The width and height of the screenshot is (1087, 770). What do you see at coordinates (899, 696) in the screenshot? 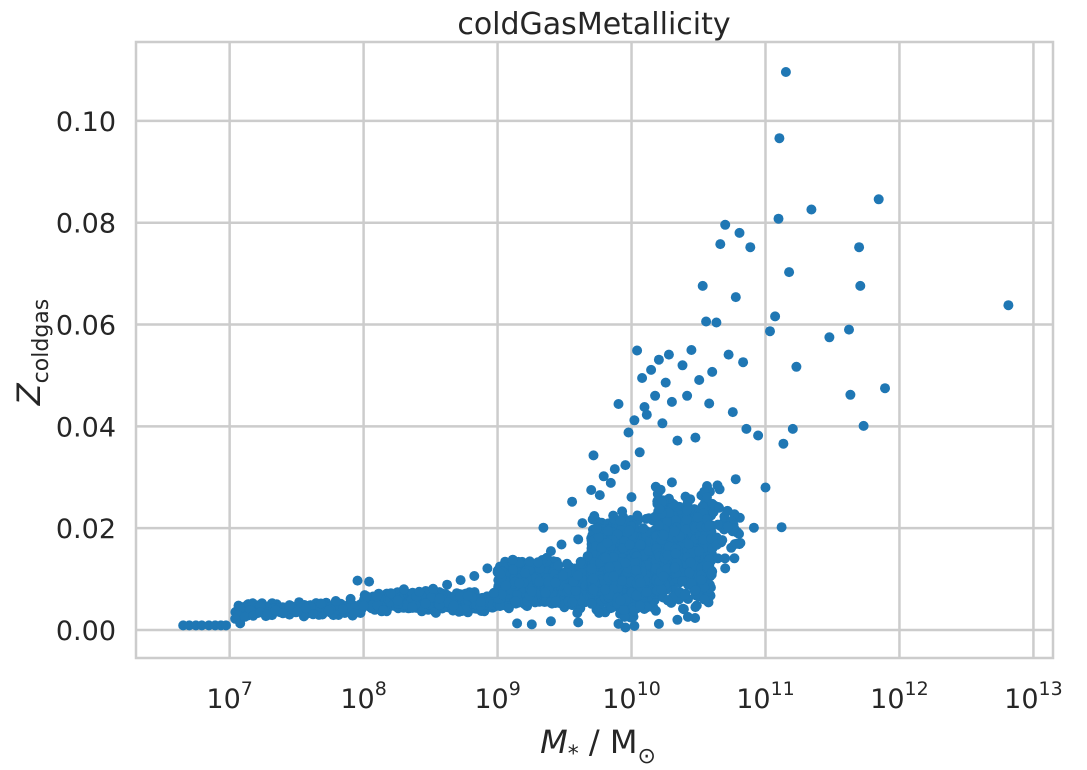
I see `x-tick-label: 10¹²` at bounding box center [899, 696].